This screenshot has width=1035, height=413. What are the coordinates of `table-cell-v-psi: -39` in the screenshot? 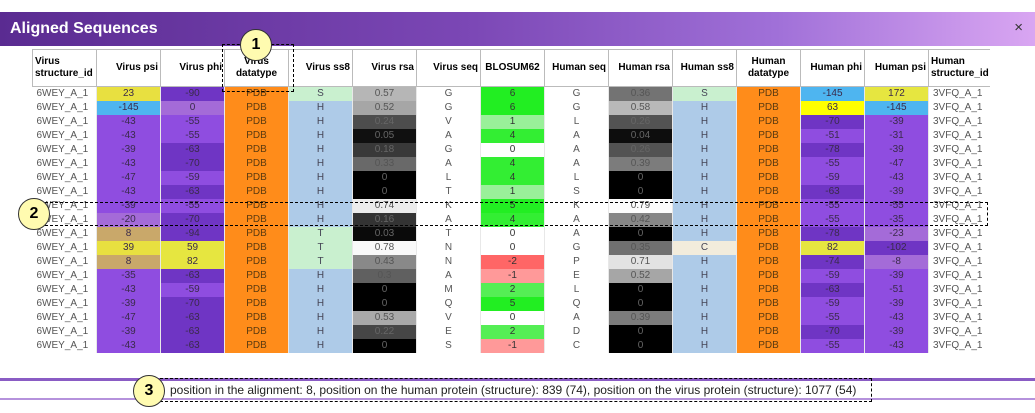 It's located at (128, 150).